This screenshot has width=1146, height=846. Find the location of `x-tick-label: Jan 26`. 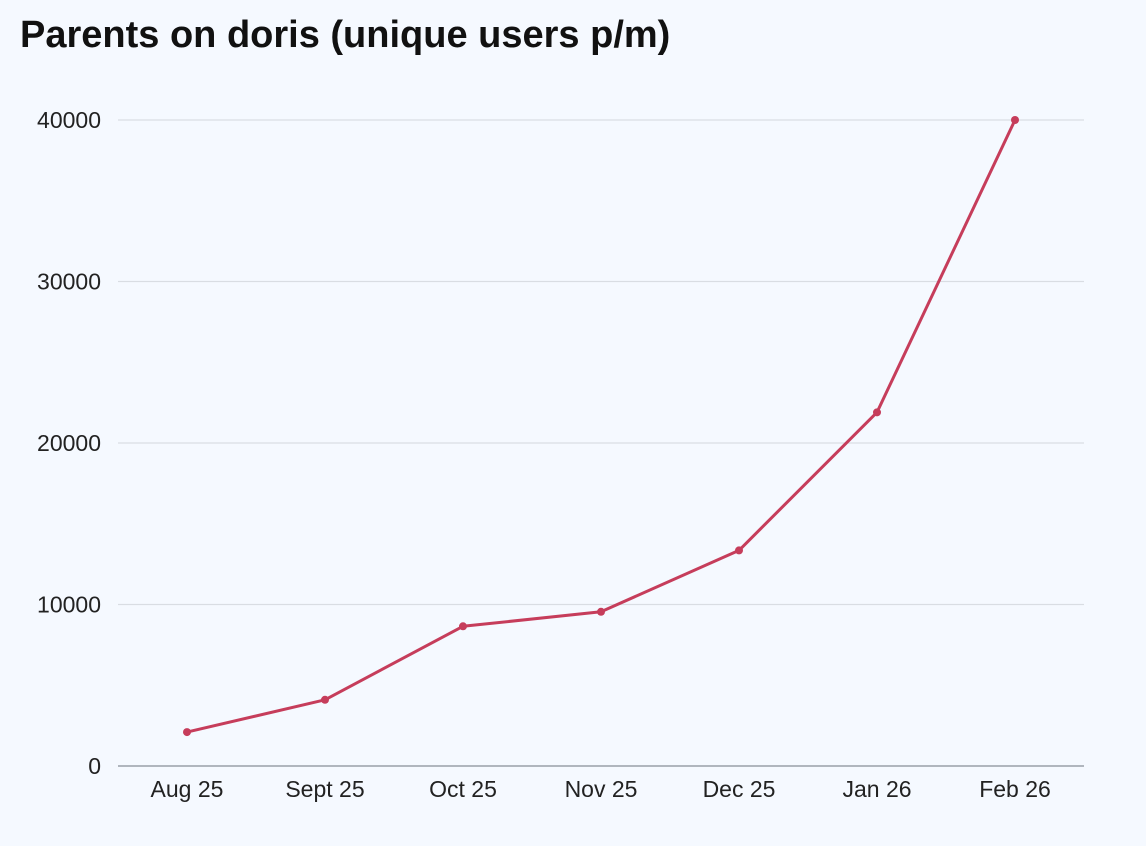

x-tick-label: Jan 26 is located at coordinates (876, 789).